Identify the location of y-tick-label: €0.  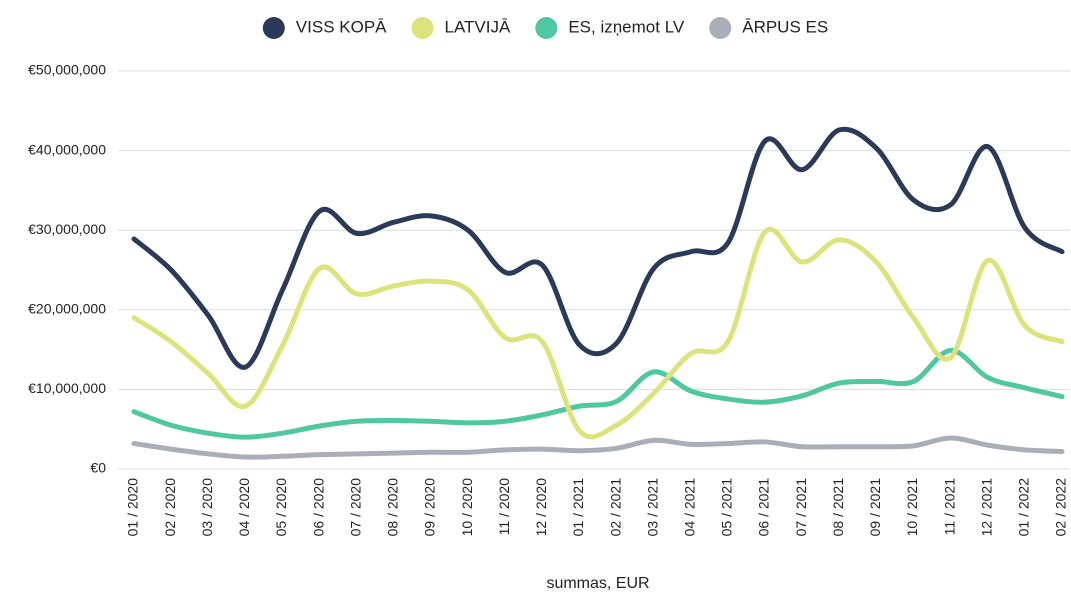
(98, 468).